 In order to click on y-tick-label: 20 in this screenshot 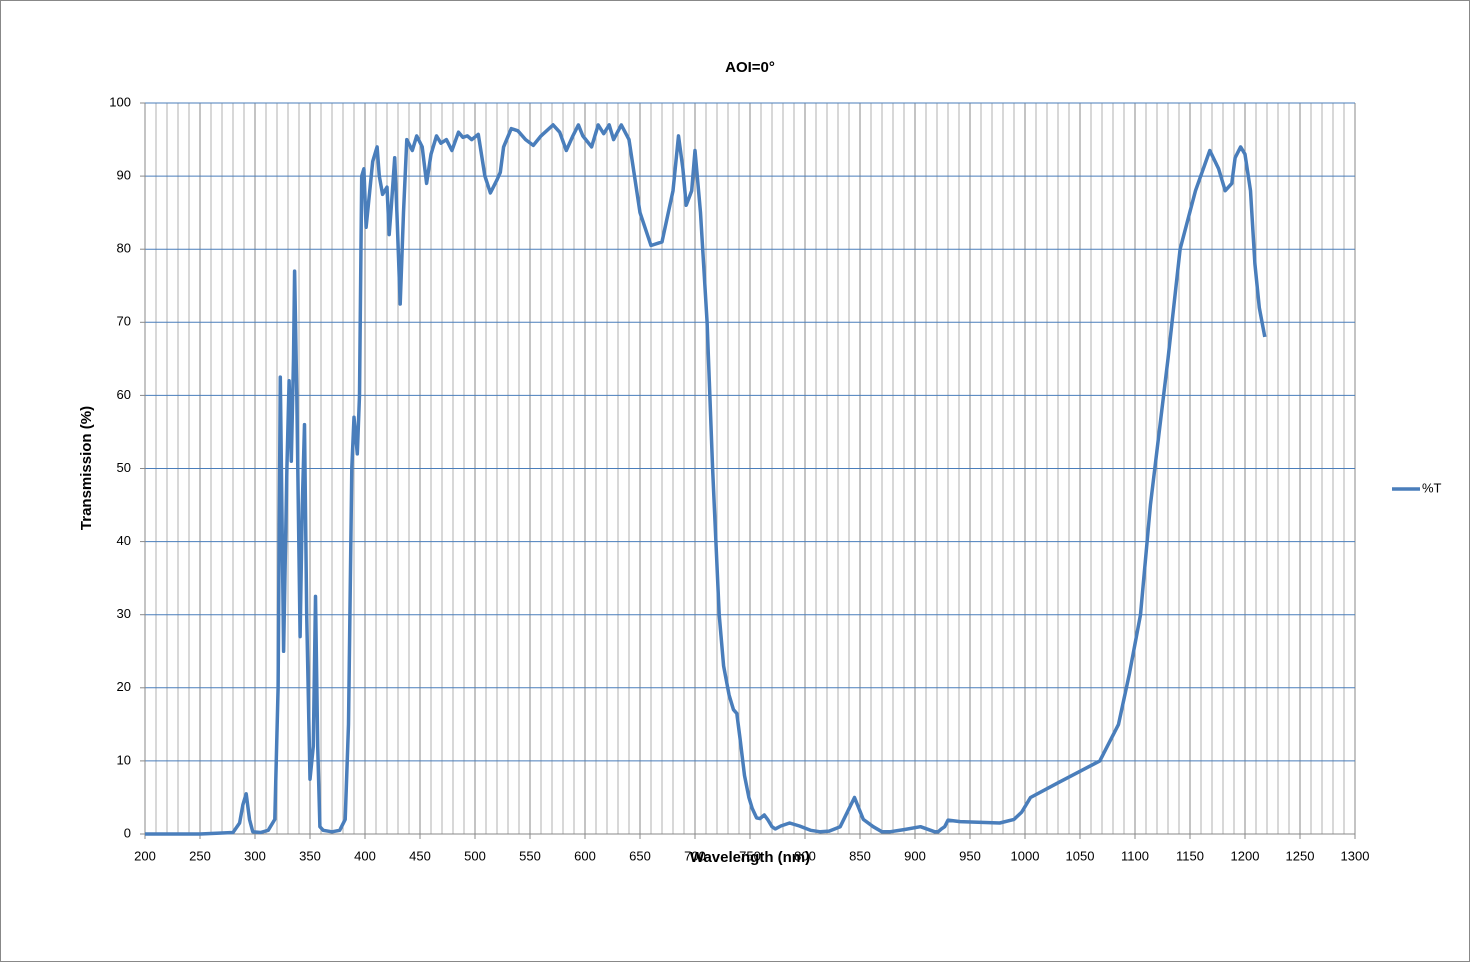, I will do `click(124, 686)`.